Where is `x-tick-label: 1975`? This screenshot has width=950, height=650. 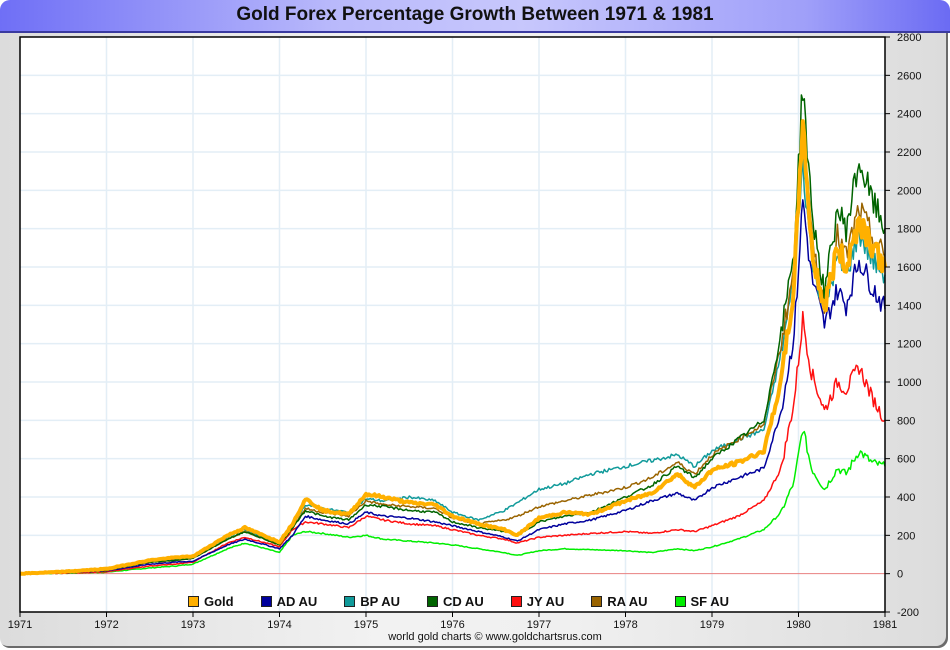
x-tick-label: 1975 is located at coordinates (366, 625).